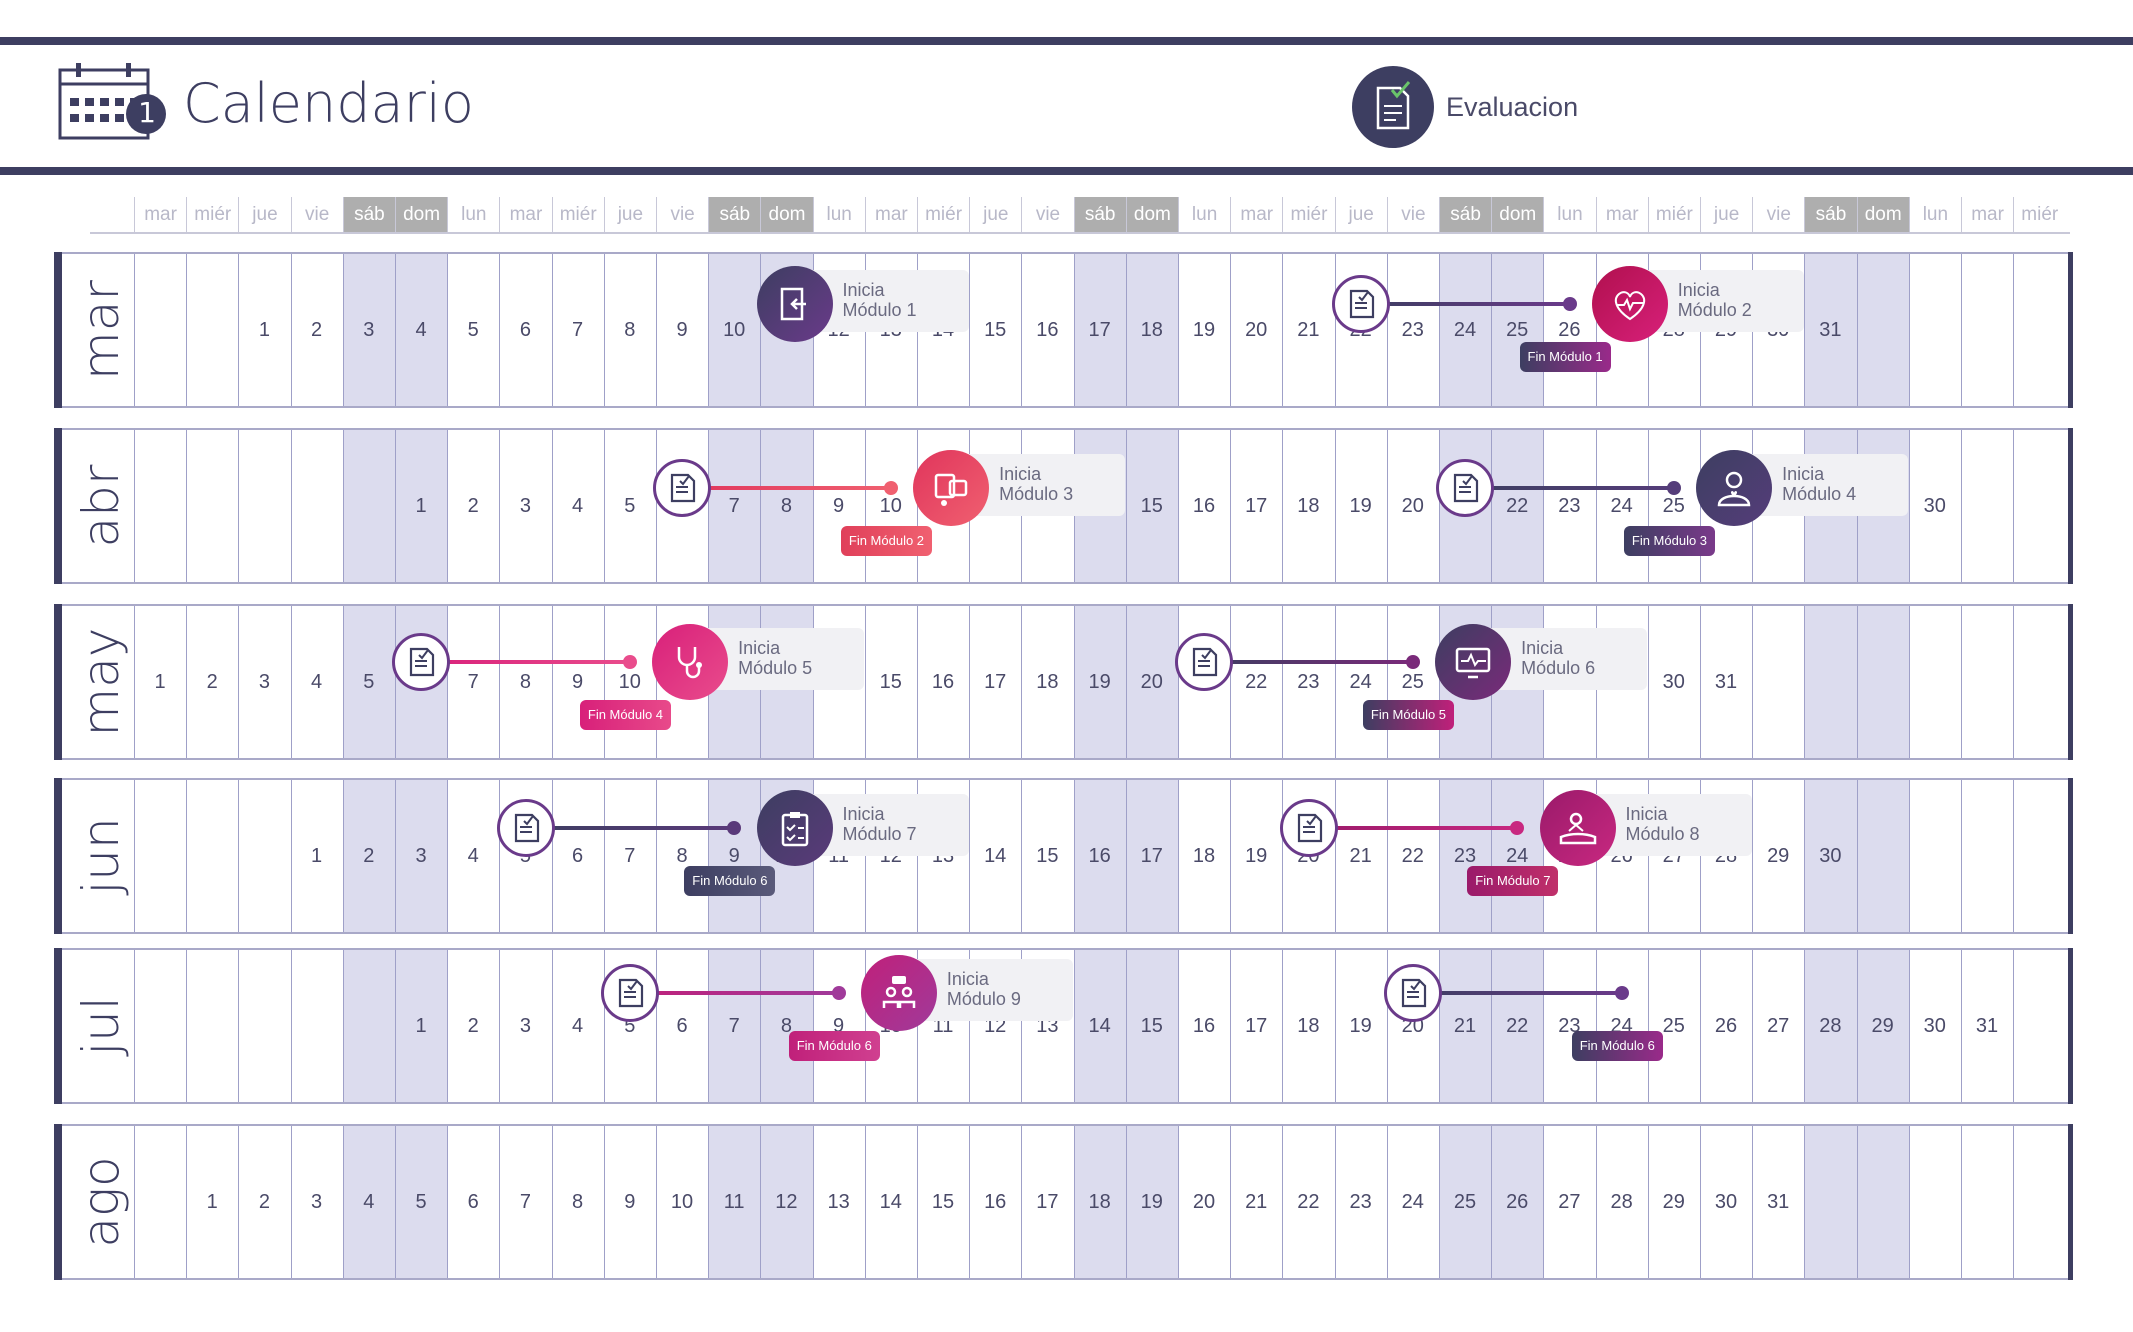  I want to click on heart-rate-icon, so click(1629, 304).